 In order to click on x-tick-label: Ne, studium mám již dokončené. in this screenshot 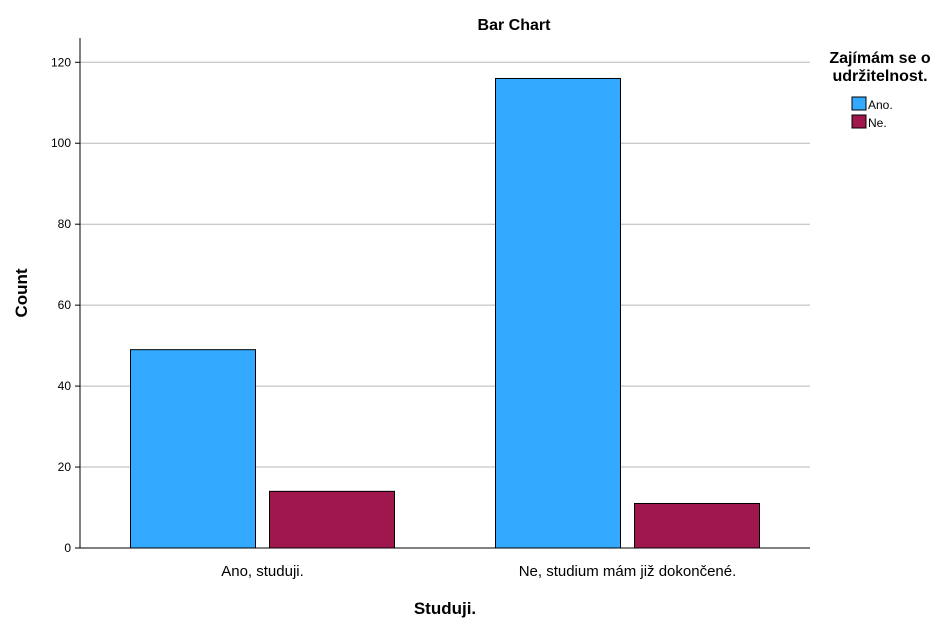, I will do `click(628, 571)`.